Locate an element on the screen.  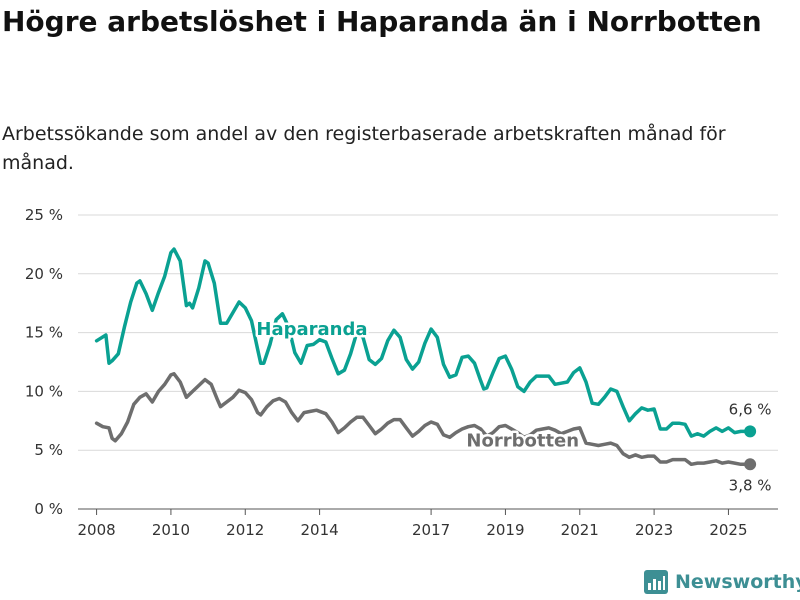
y-tick-label-10: 10 % is located at coordinates (44, 391).